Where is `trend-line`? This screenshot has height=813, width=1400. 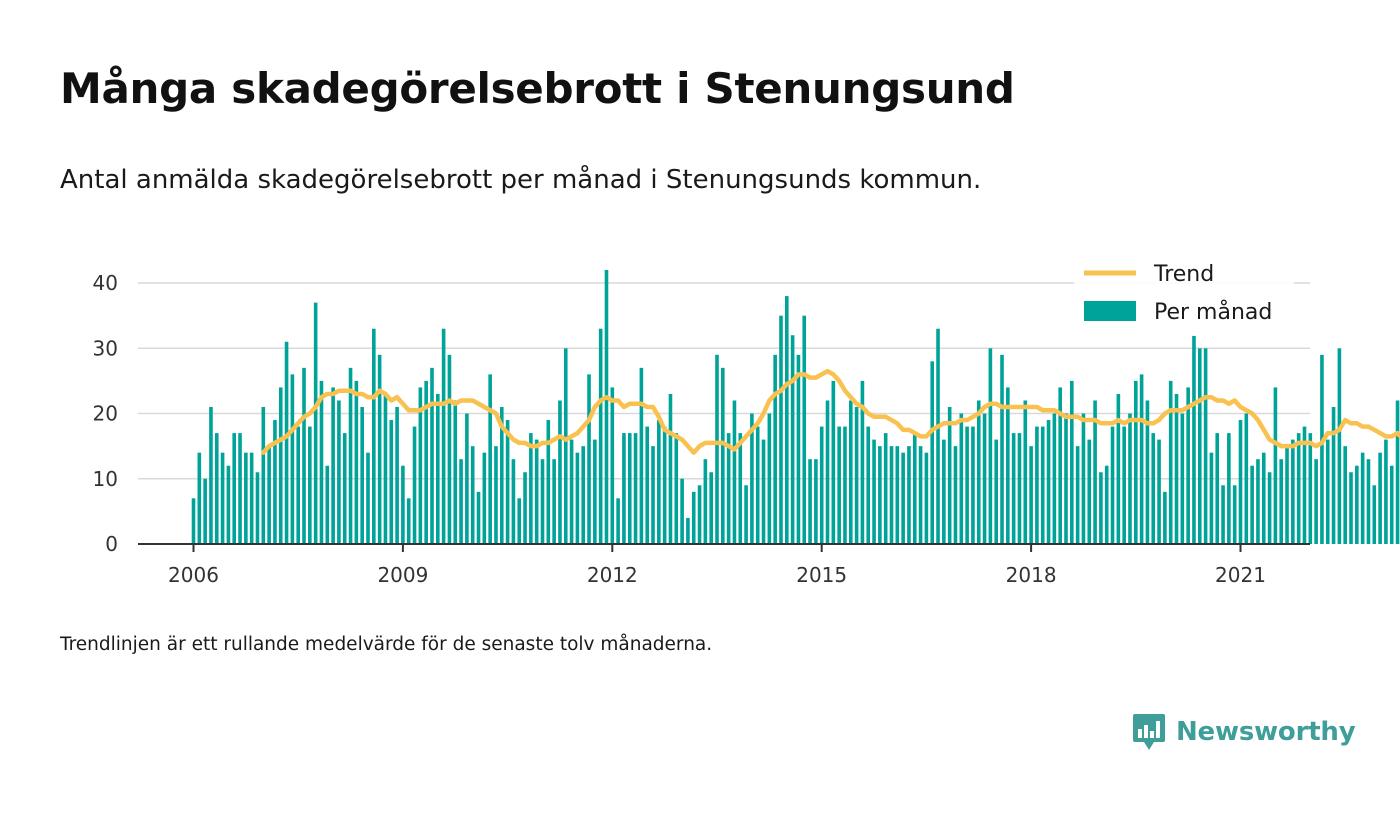
trend-line is located at coordinates (830, 411).